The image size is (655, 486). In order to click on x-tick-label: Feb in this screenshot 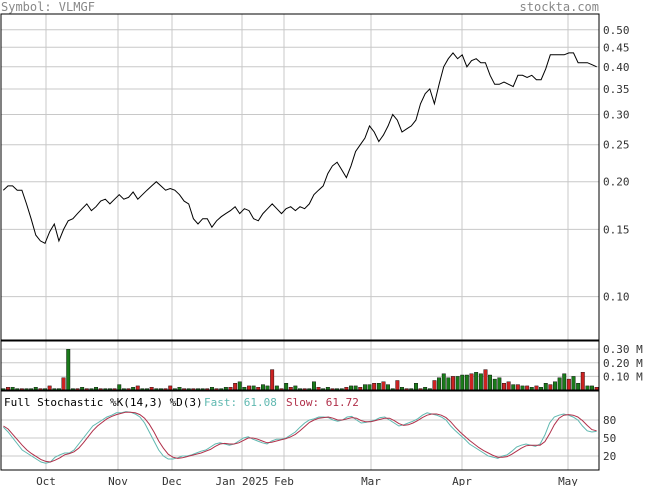, I will do `click(284, 480)`.